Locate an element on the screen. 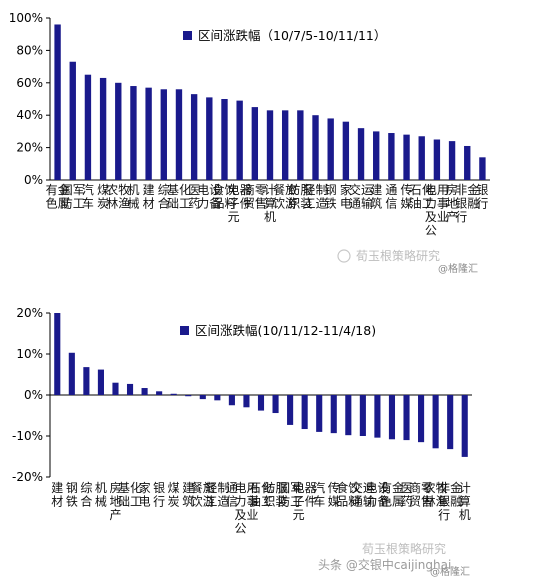 This screenshot has height=579, width=550. legend: 区间涨跌幅（10/7/5-10/11/11） is located at coordinates (284, 35).